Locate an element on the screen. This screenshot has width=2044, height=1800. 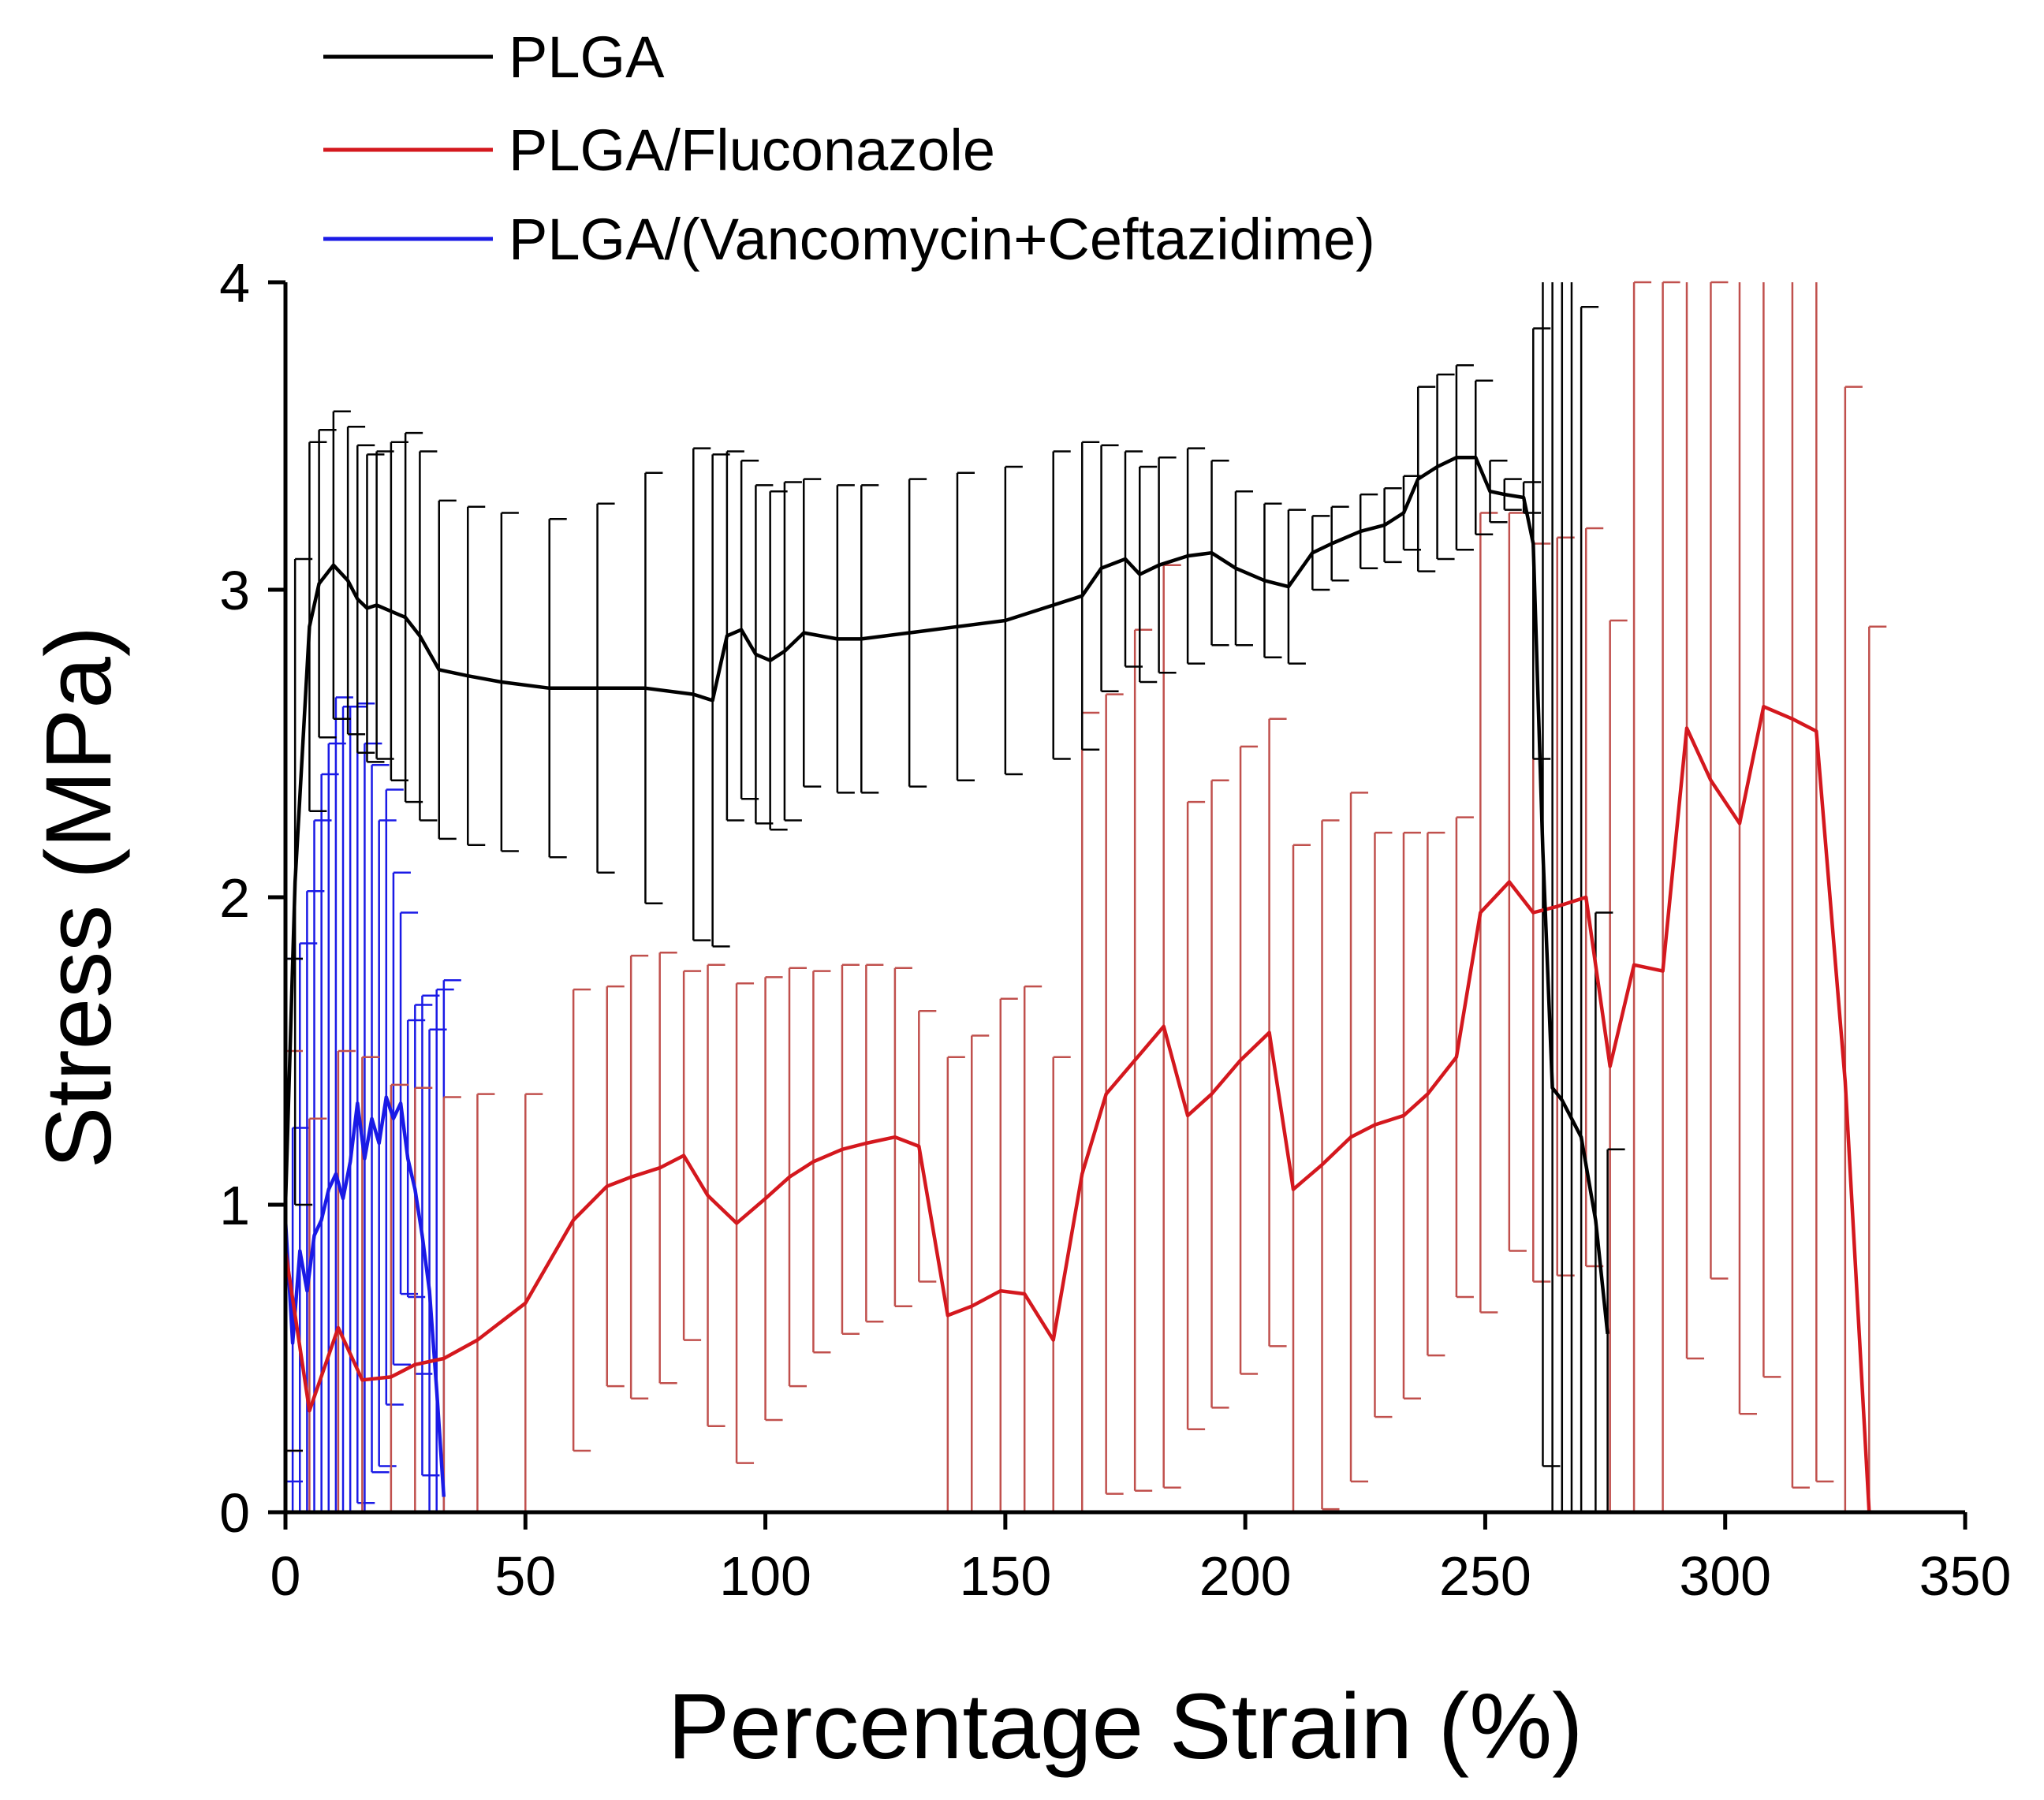
y-tick-label: 2 is located at coordinates (234, 898).